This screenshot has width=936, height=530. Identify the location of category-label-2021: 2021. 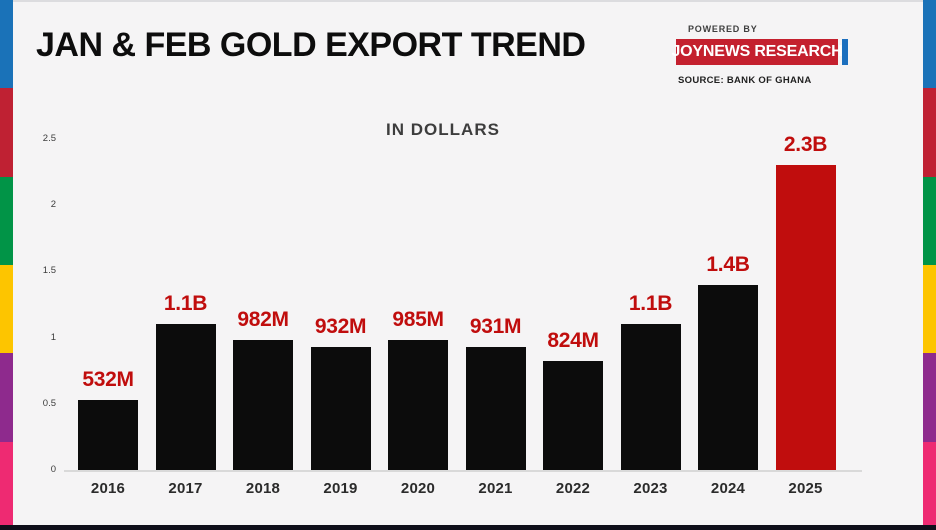
(495, 488).